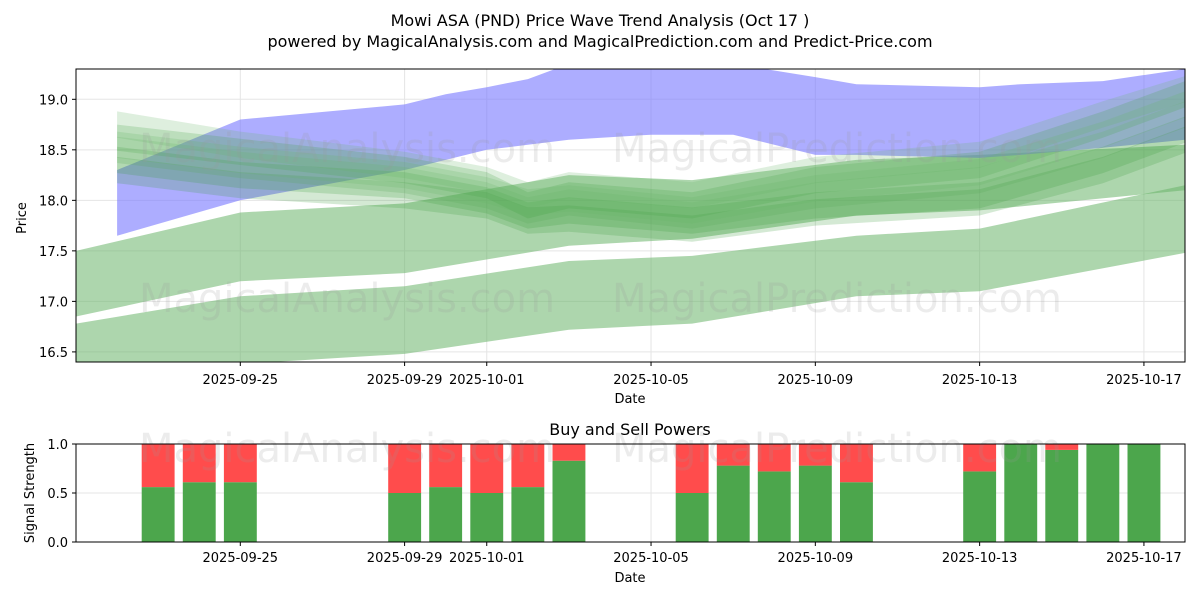 This screenshot has width=1200, height=600. I want to click on watermark-prediction-bottom: MagicalPrediction.com, so click(837, 449).